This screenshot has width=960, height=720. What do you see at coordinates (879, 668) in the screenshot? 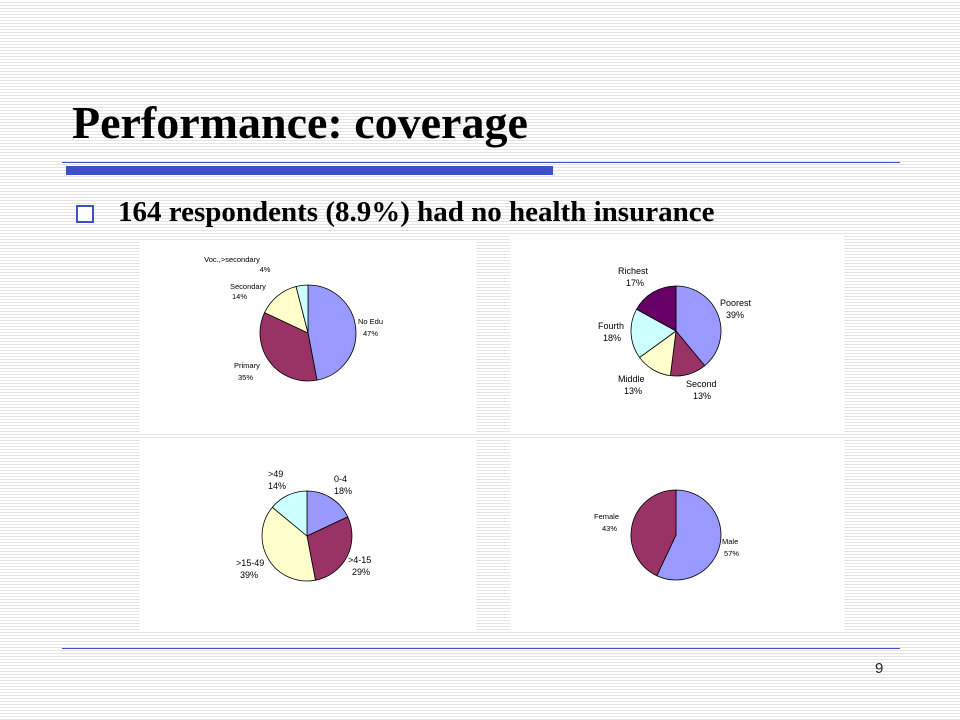
I see `page-number: 9` at bounding box center [879, 668].